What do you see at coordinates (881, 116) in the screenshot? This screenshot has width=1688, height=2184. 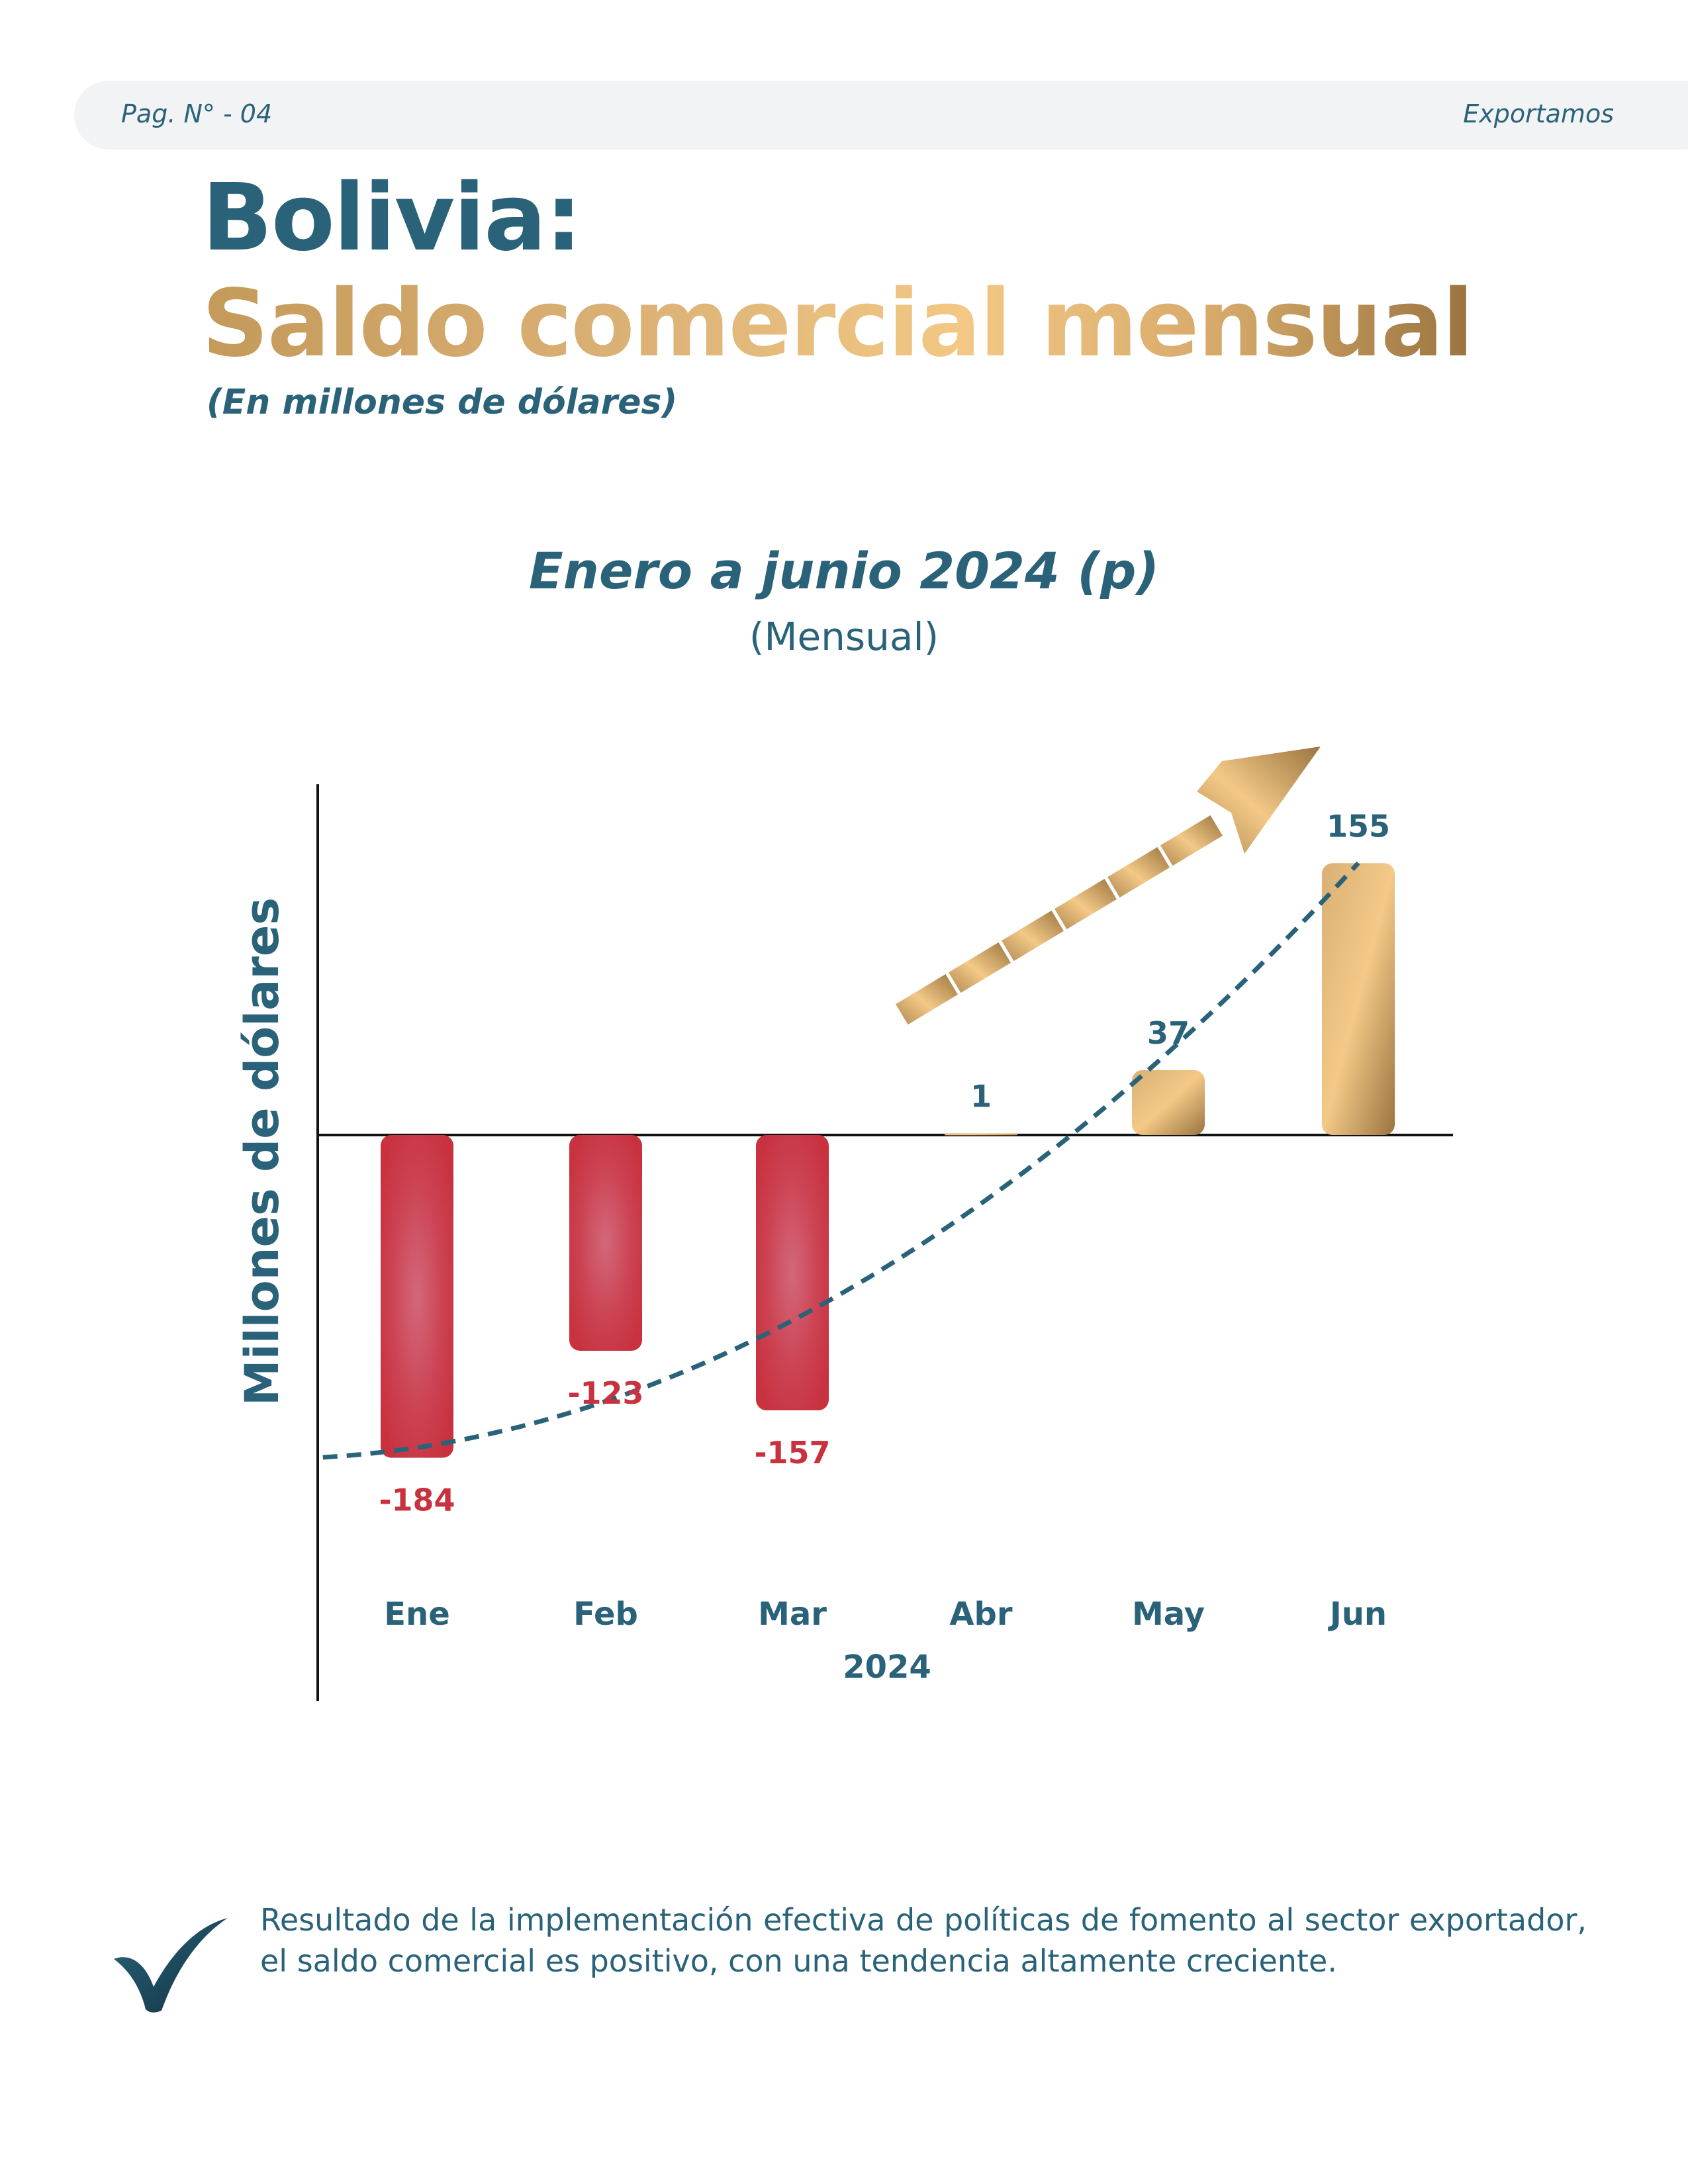 I see `header-bar` at bounding box center [881, 116].